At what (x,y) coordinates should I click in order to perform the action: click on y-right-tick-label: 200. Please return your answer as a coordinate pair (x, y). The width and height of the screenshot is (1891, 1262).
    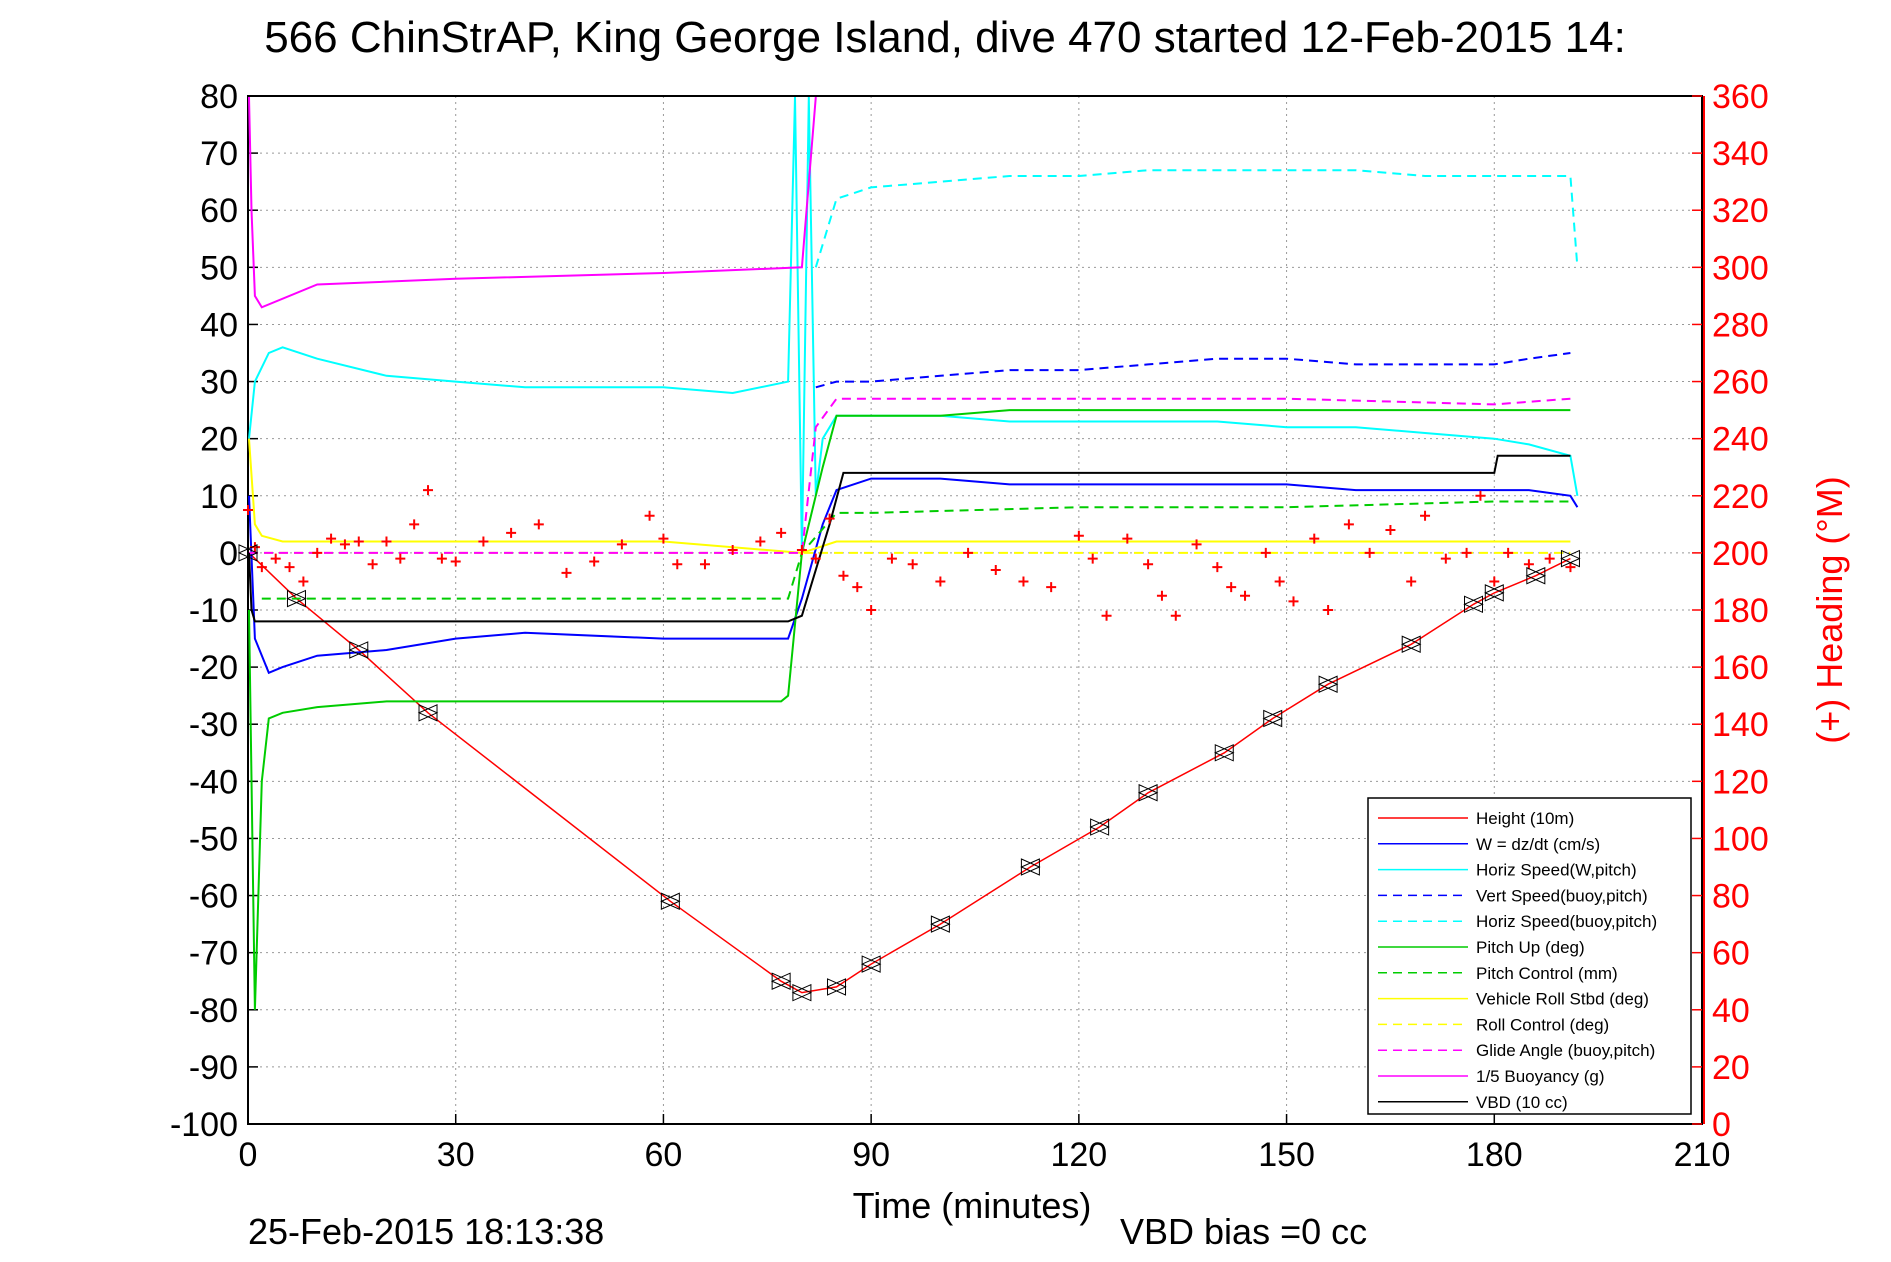
    Looking at the image, I should click on (1740, 554).